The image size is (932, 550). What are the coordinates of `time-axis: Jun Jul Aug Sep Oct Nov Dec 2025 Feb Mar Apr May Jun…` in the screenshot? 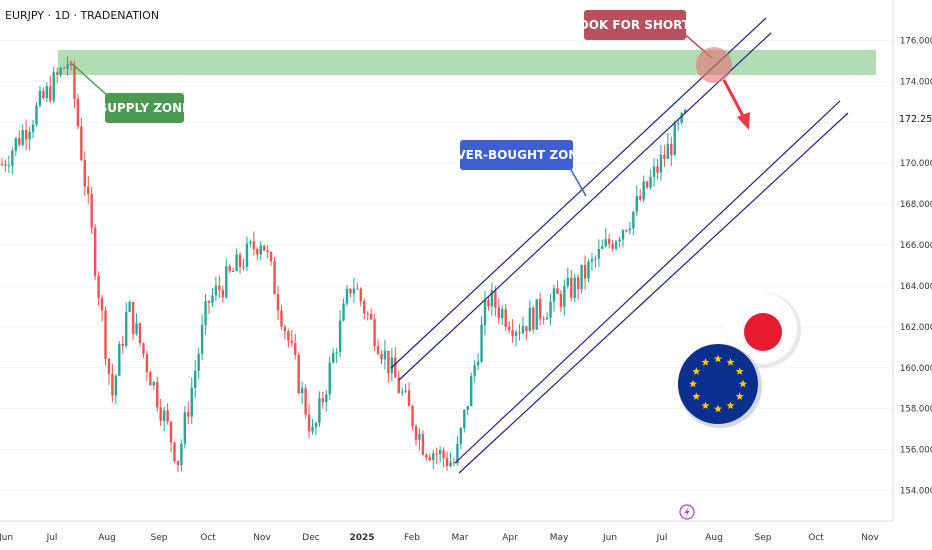 It's located at (439, 538).